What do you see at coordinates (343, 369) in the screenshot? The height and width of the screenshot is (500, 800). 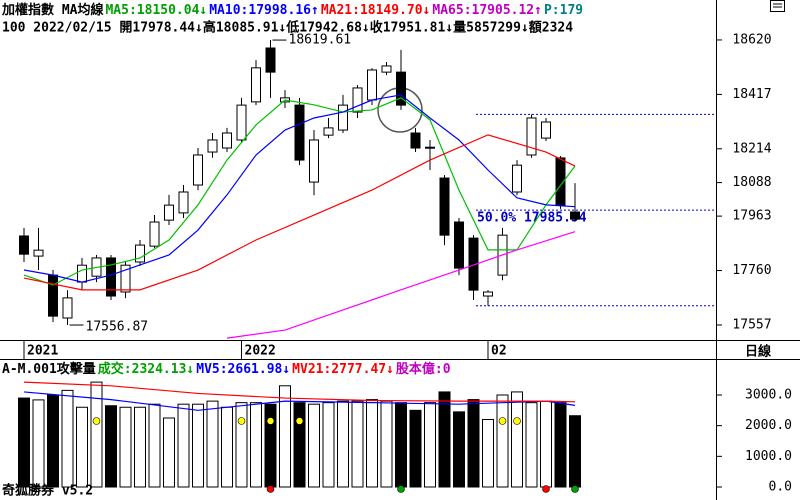 I see `header-segment: MV21:2777.47↓` at bounding box center [343, 369].